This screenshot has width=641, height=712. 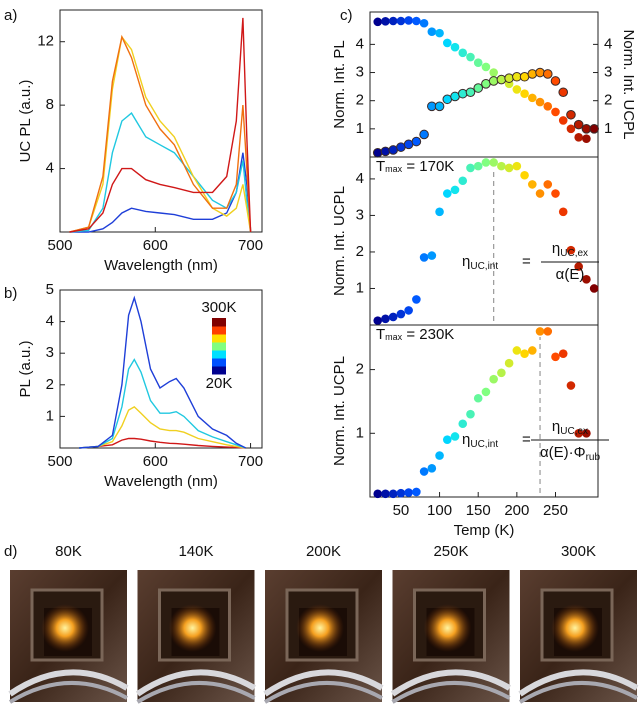 What do you see at coordinates (323, 551) in the screenshot?
I see `photo-label: 200K` at bounding box center [323, 551].